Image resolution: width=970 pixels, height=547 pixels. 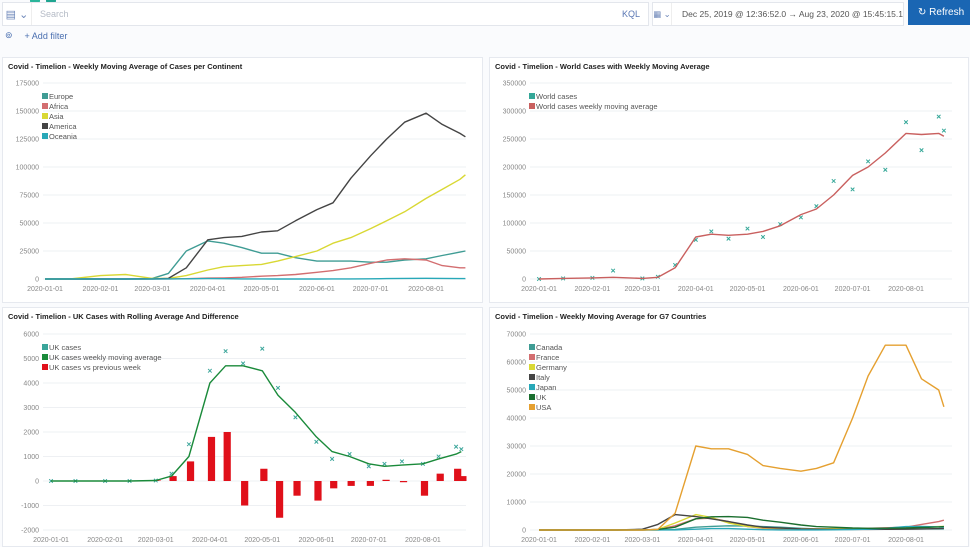 What do you see at coordinates (46, 36) in the screenshot?
I see `add-filter-link: + Add filter` at bounding box center [46, 36].